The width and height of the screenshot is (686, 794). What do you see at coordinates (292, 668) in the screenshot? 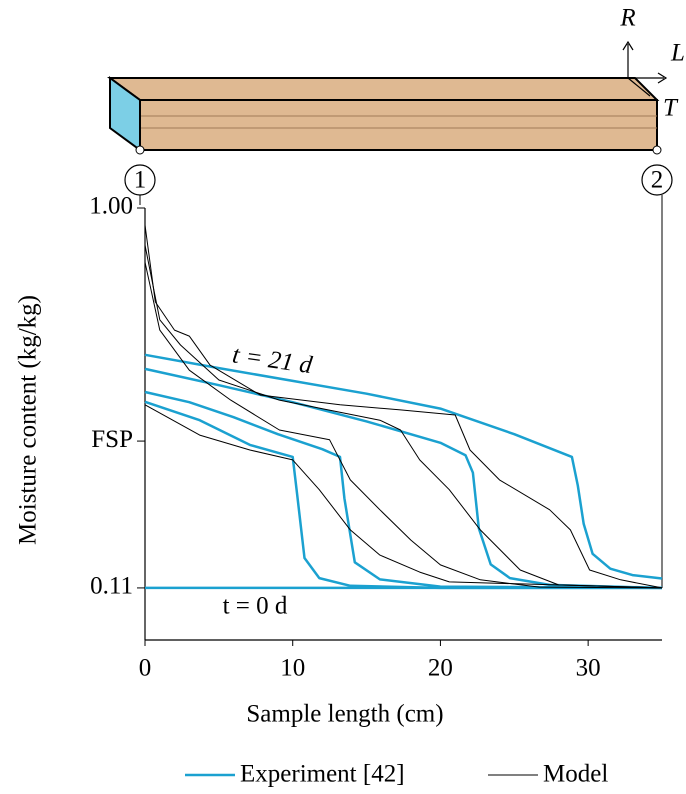
I see `x-tick-label: 10` at bounding box center [292, 668].